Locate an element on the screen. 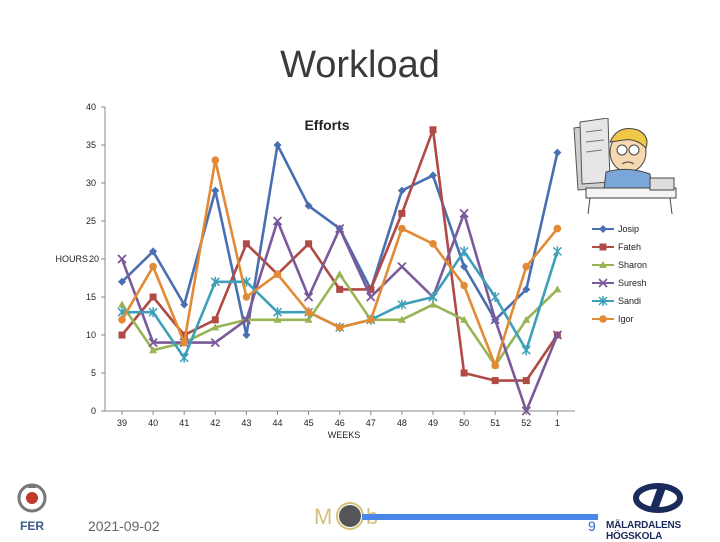  y-axis-label: HOURS is located at coordinates (71, 259).